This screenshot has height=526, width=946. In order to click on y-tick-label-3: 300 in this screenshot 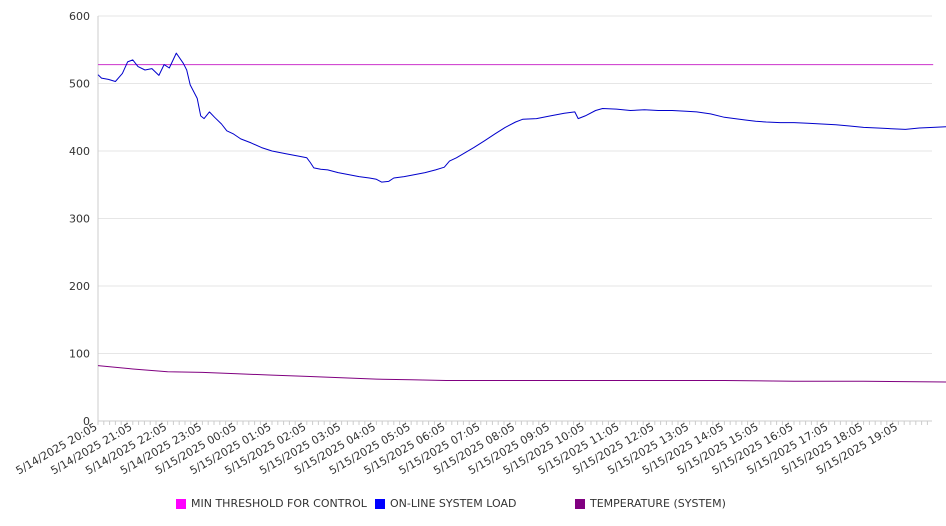, I will do `click(79, 219)`.